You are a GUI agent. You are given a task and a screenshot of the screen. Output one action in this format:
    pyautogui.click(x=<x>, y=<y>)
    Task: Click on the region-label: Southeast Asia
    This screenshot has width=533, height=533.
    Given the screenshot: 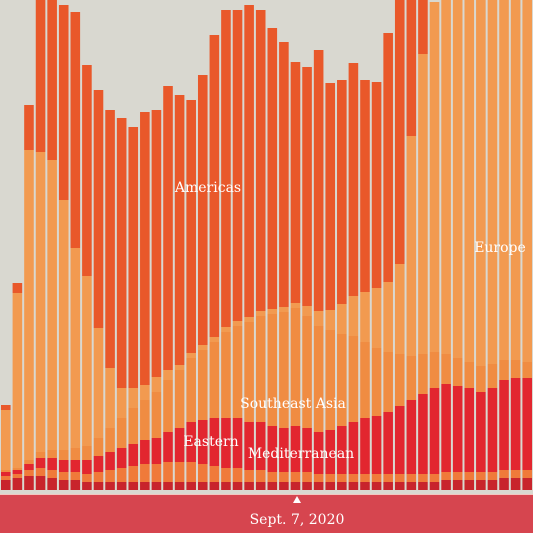 What is the action you would take?
    pyautogui.click(x=293, y=404)
    